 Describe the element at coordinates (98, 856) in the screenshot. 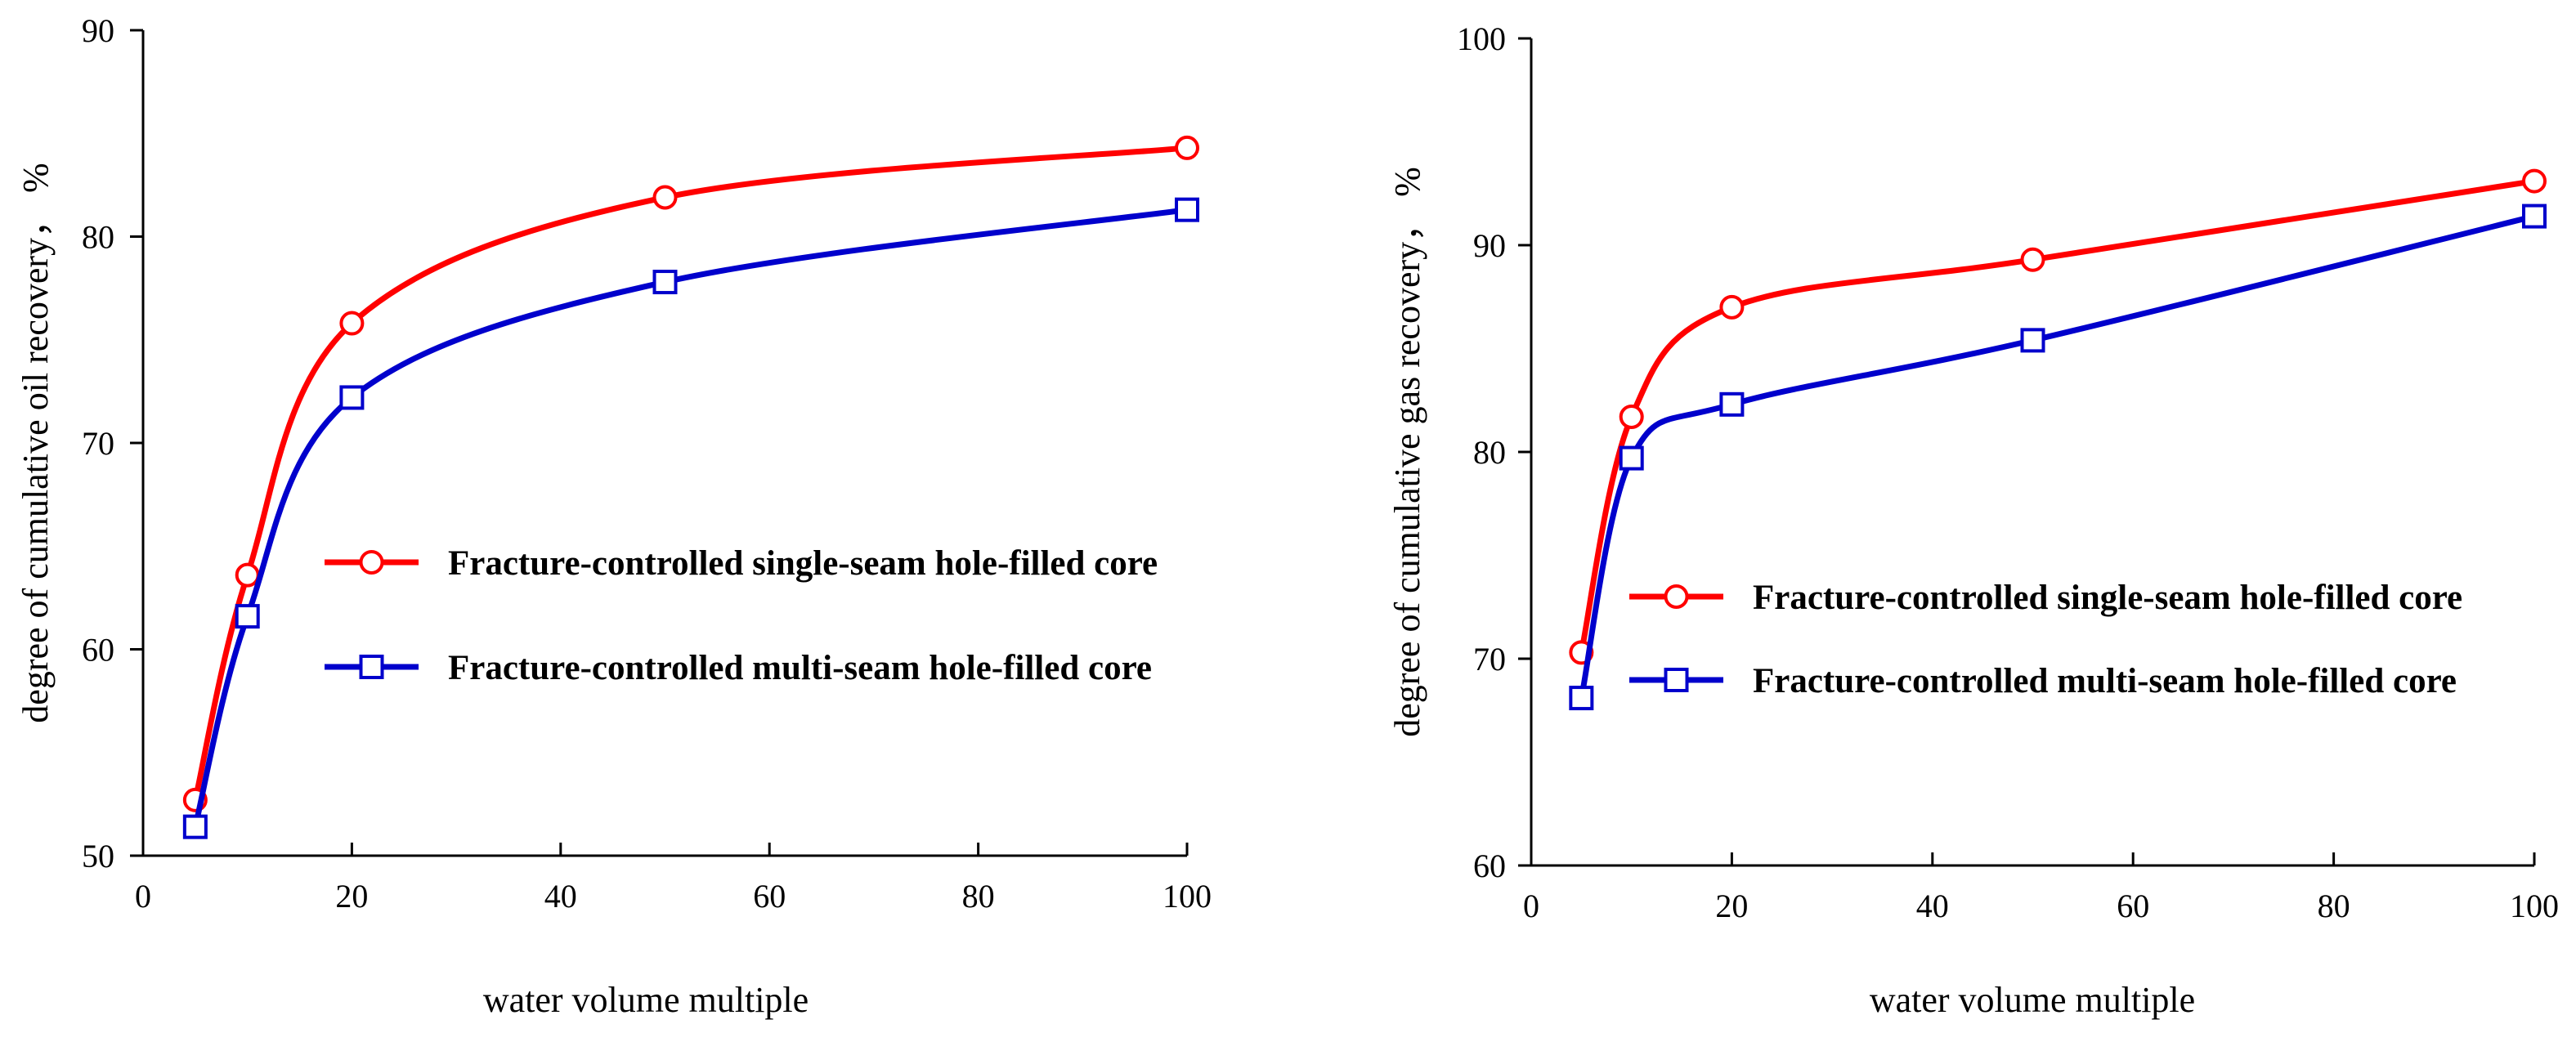

I see `chart-0-y-tick-label: 50` at that location.